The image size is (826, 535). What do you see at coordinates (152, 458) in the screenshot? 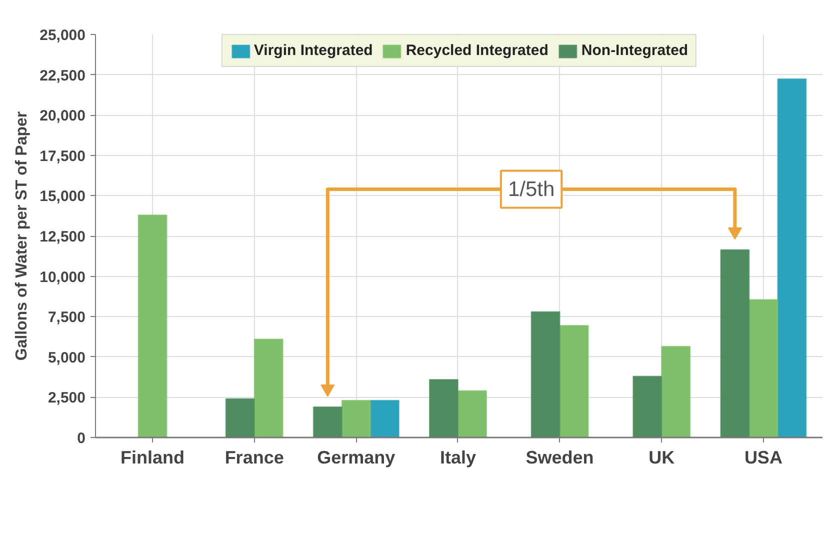
I see `x-tick-label: Finland` at bounding box center [152, 458].